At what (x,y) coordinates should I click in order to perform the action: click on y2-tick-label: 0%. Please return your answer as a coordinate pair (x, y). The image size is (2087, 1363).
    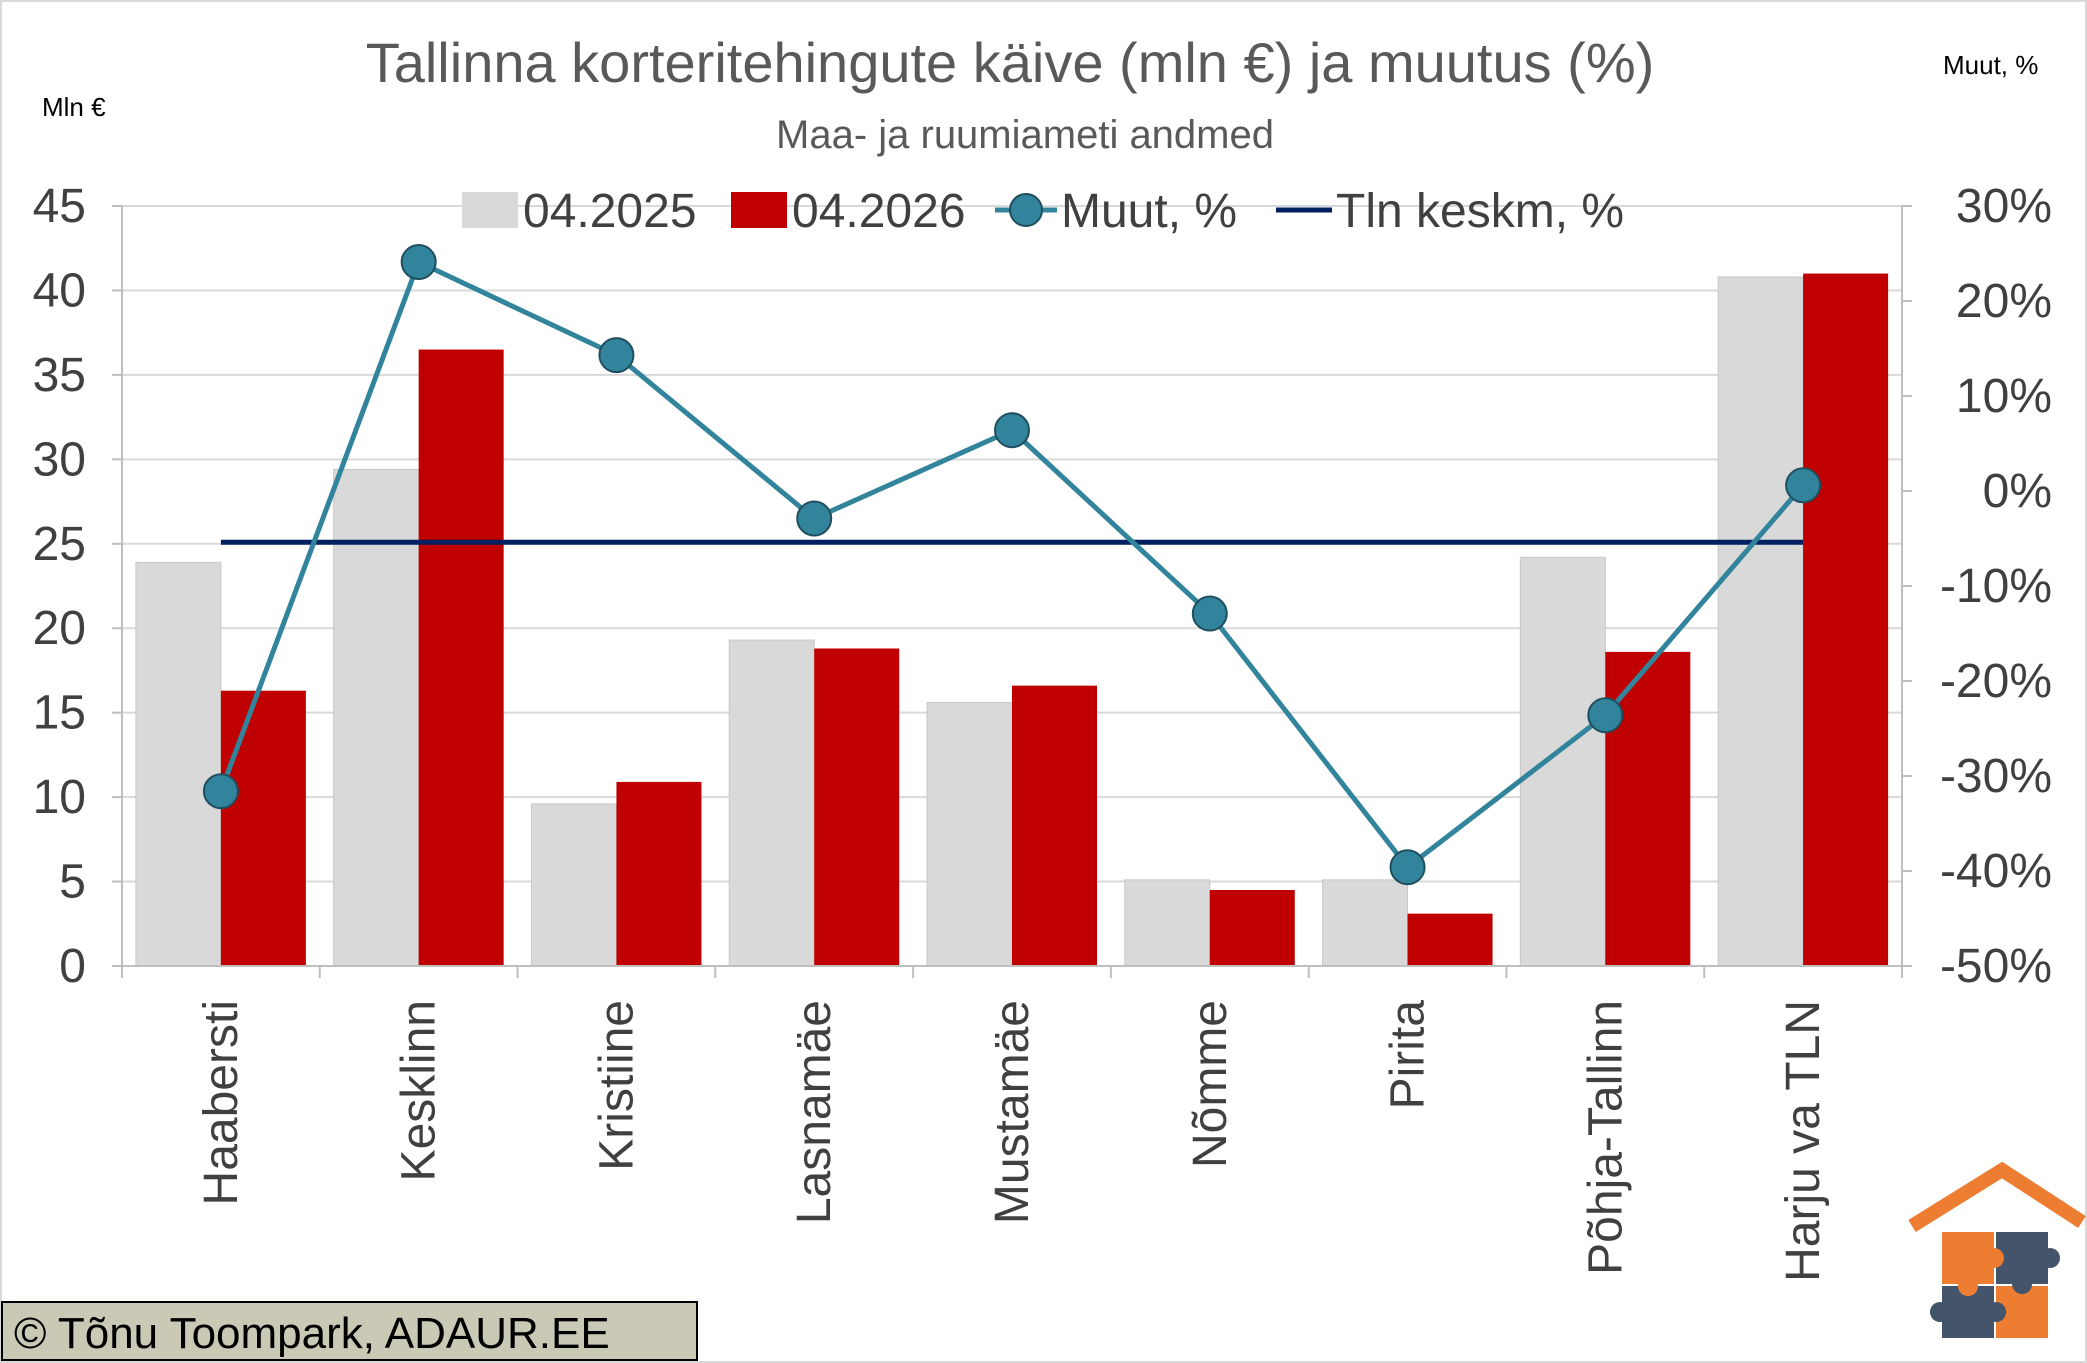
    Looking at the image, I should click on (2017, 491).